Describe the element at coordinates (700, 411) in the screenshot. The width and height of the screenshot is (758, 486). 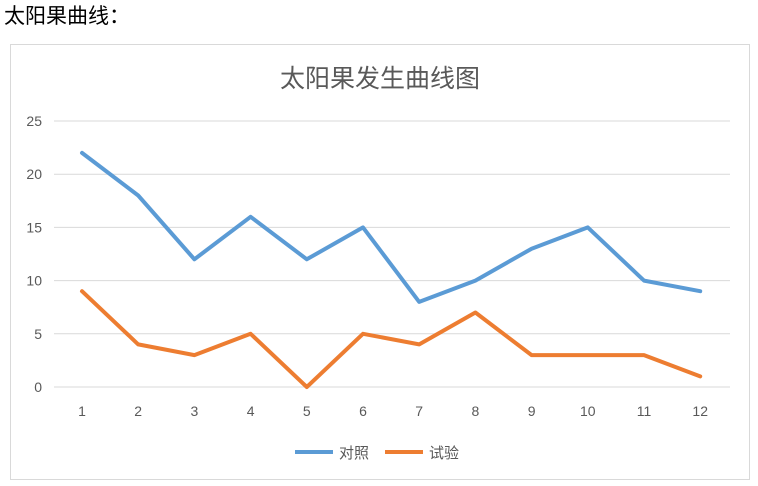
I see `x-tick-label: 12` at that location.